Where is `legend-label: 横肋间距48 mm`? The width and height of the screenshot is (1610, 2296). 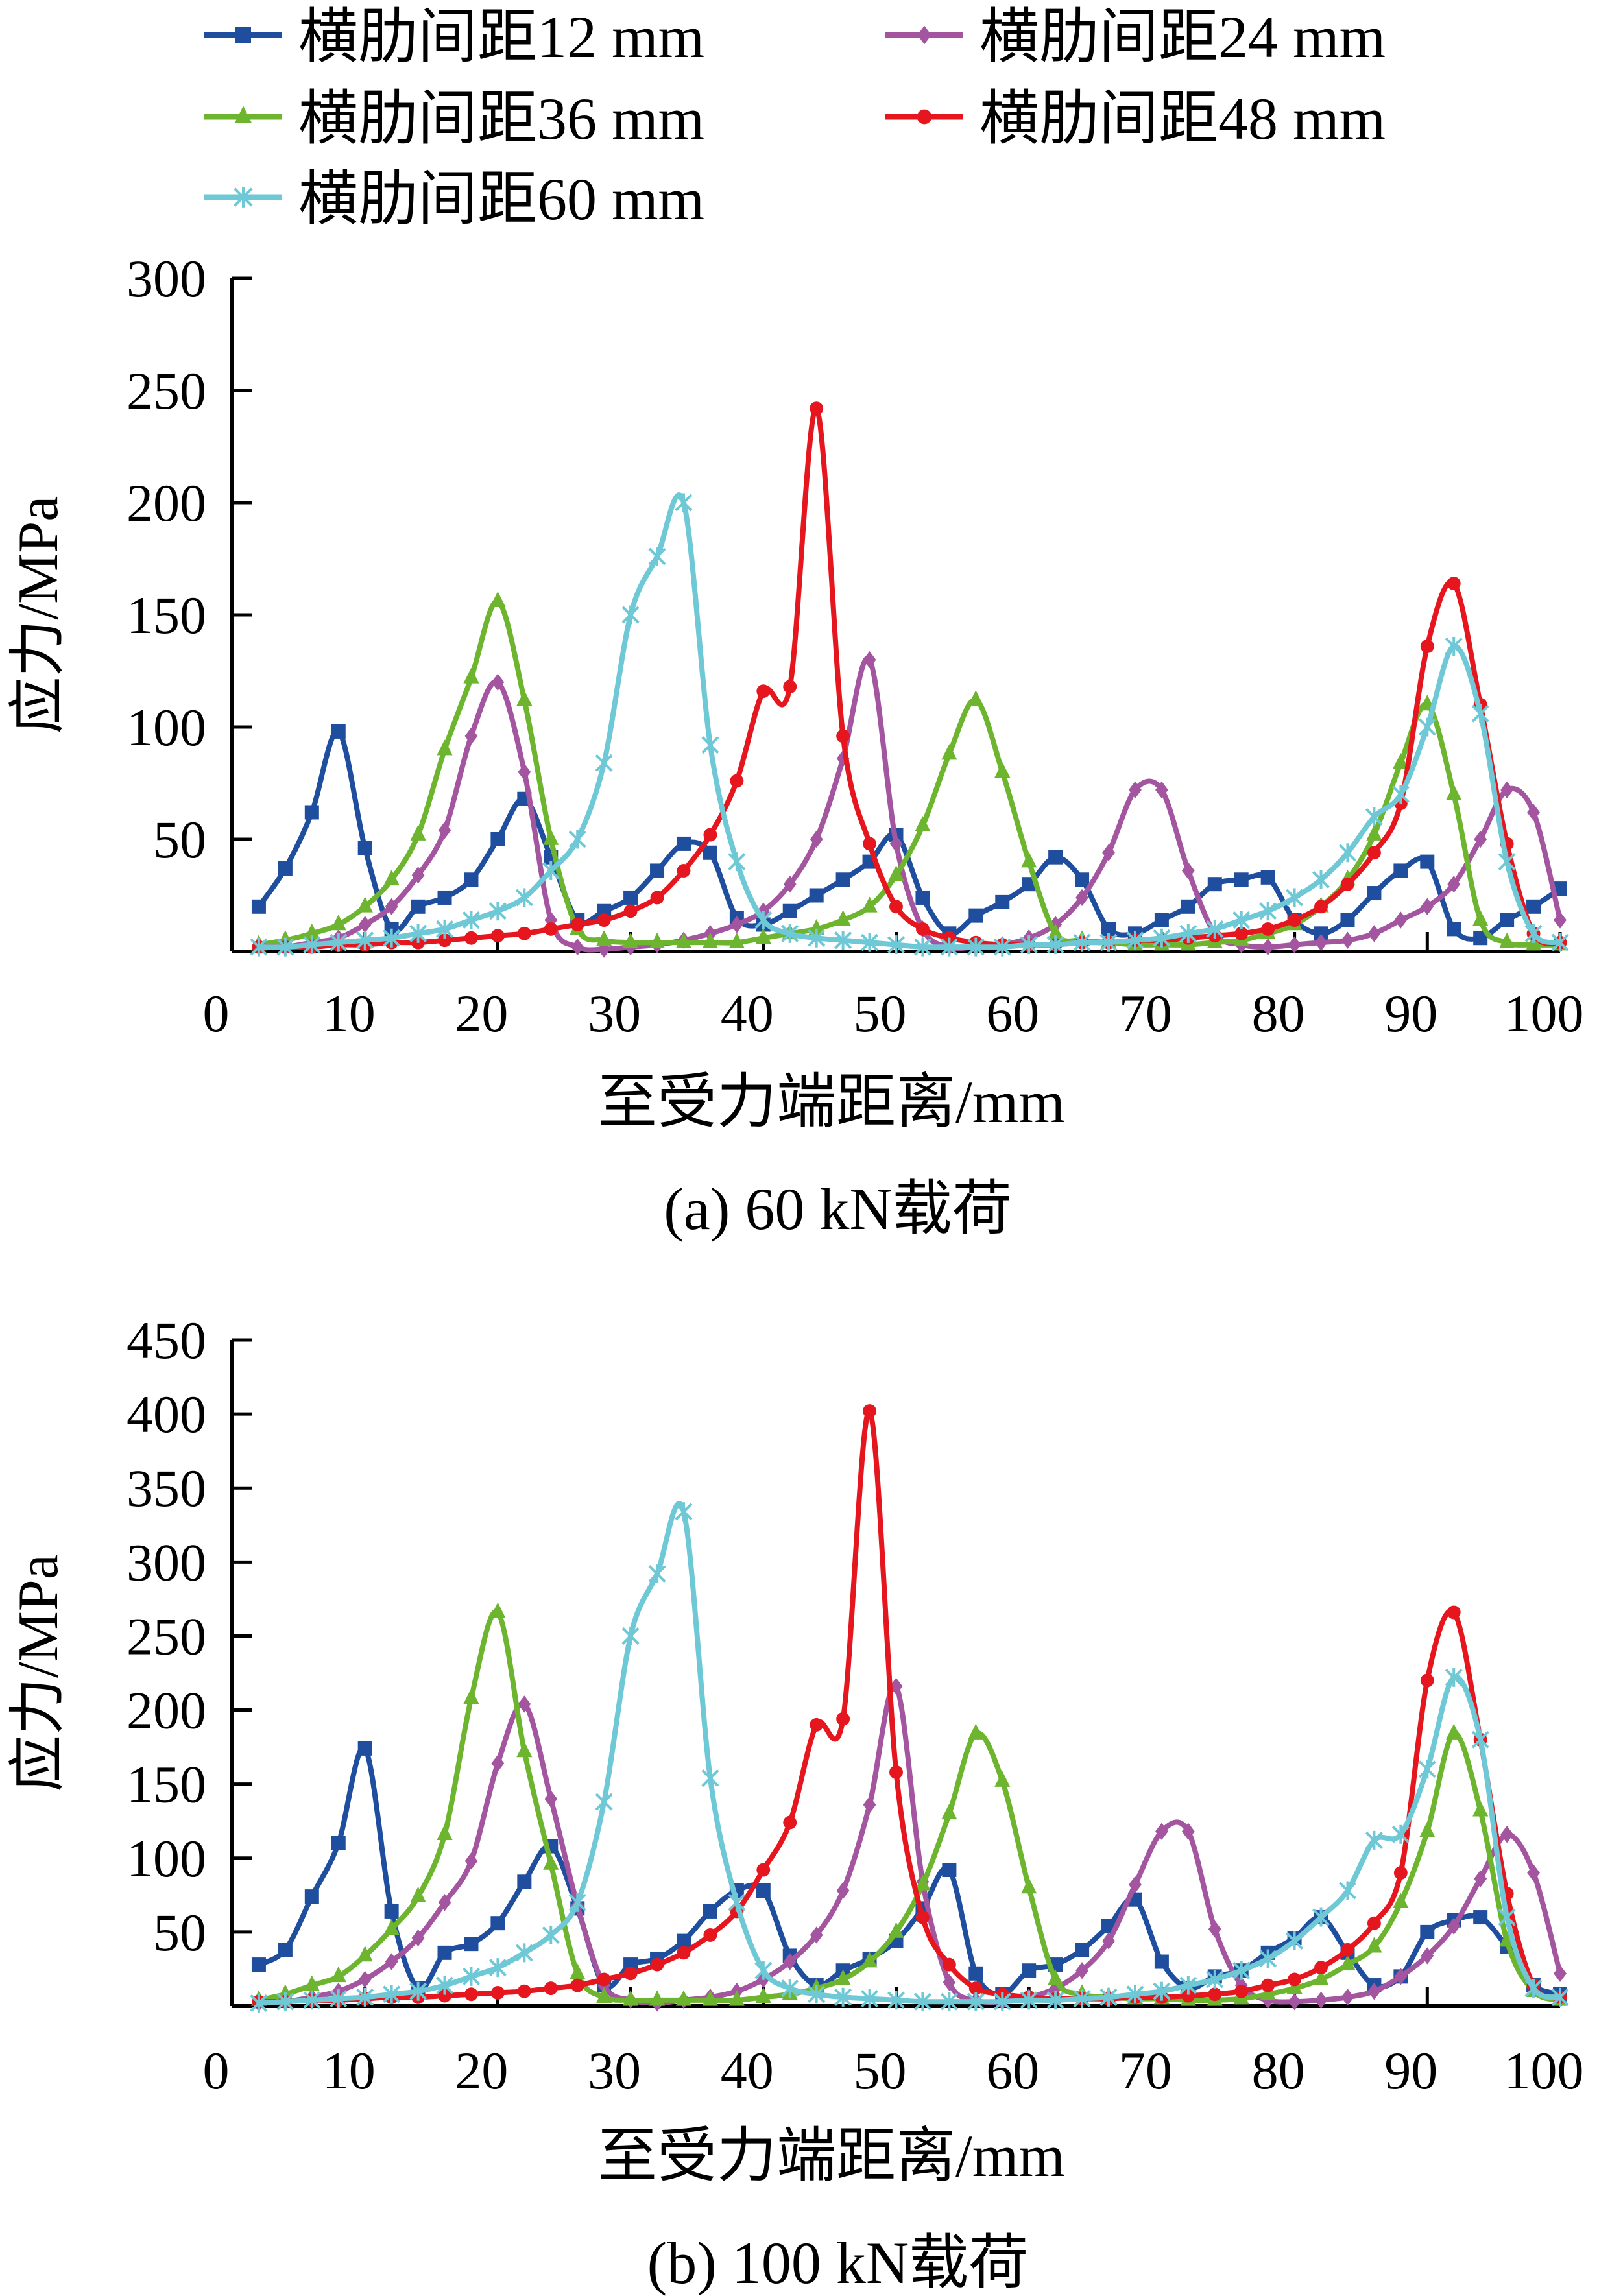
legend-label: 横肋间距48 mm is located at coordinates (1183, 119).